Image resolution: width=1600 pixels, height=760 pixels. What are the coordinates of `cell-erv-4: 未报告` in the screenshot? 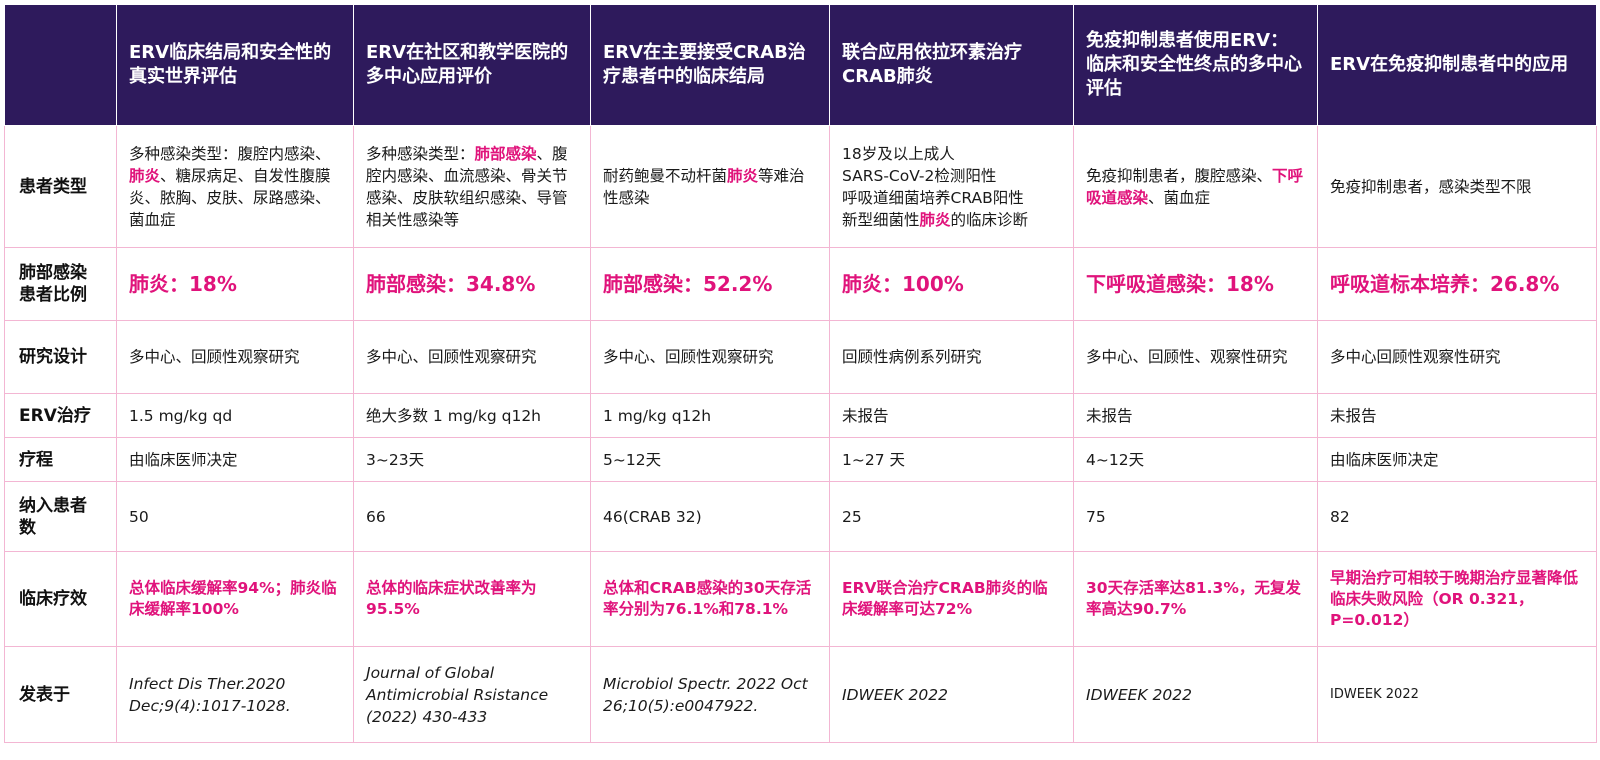 It's located at (951, 415).